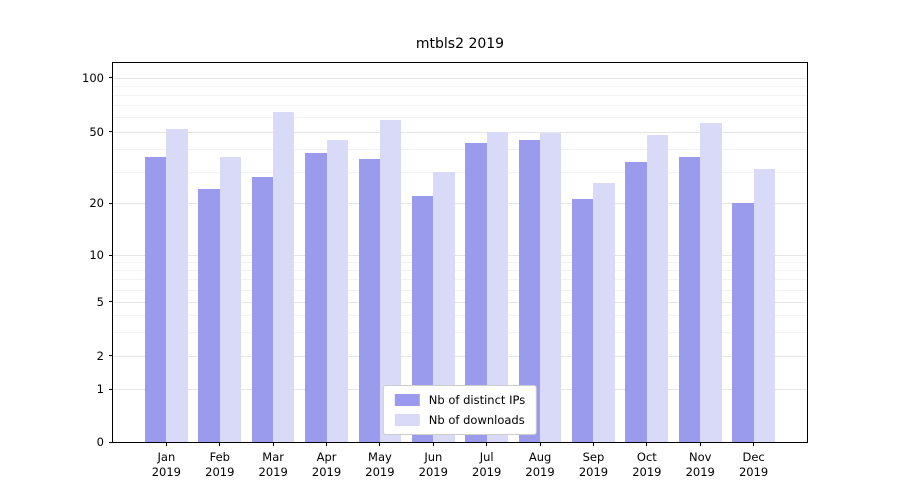  Describe the element at coordinates (100, 442) in the screenshot. I see `y-tick-label: 0` at that location.